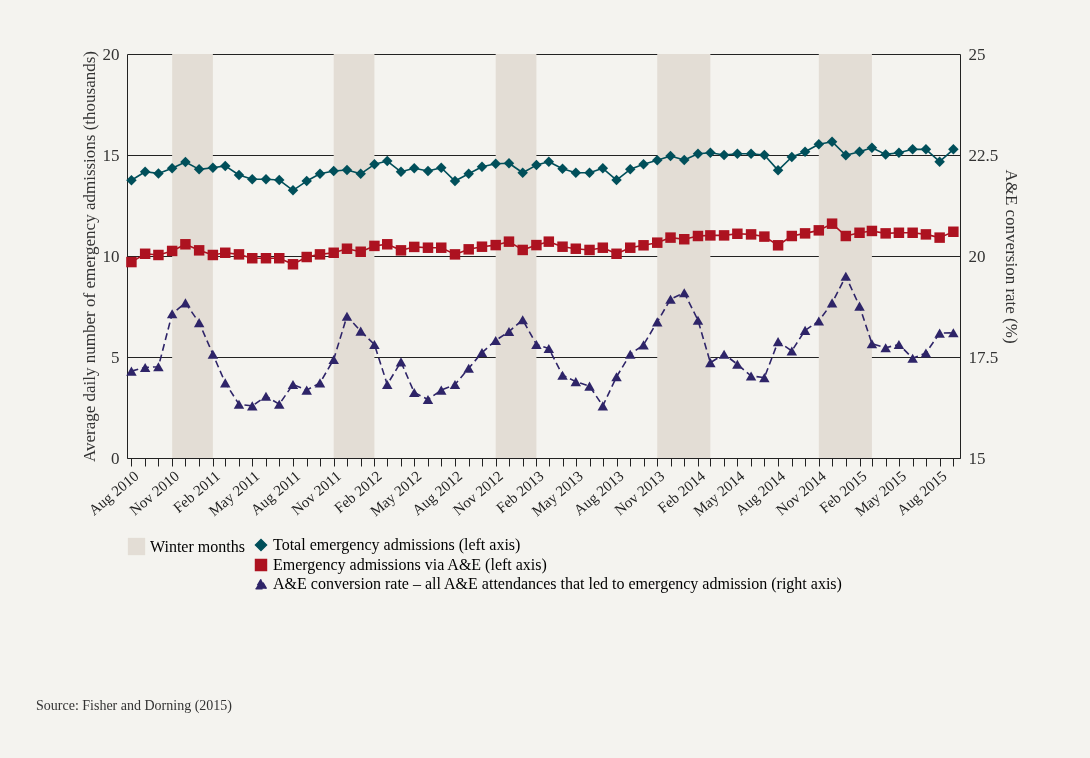 Image resolution: width=1090 pixels, height=758 pixels. What do you see at coordinates (111, 256) in the screenshot?
I see `y-tick-label: 10` at bounding box center [111, 256].